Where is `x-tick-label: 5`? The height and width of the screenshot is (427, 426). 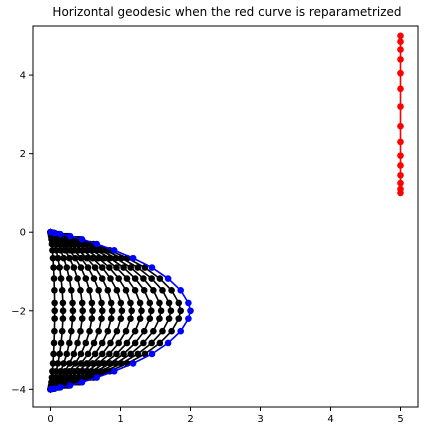 x-tick-label: 5 is located at coordinates (400, 419).